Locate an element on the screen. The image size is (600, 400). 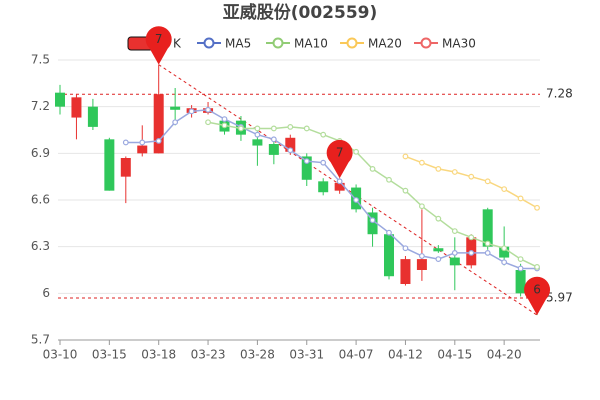
y-tick-label: 7.2 is located at coordinates (40, 106).